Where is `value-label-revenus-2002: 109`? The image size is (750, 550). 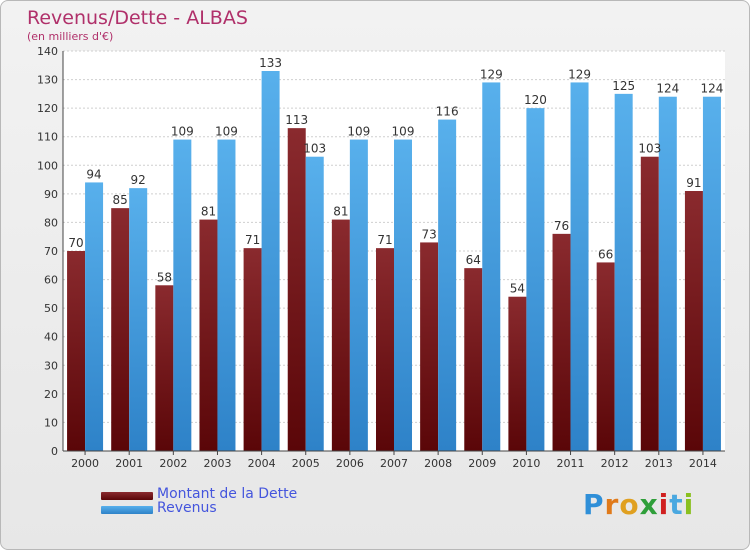 value-label-revenus-2002: 109 is located at coordinates (182, 132).